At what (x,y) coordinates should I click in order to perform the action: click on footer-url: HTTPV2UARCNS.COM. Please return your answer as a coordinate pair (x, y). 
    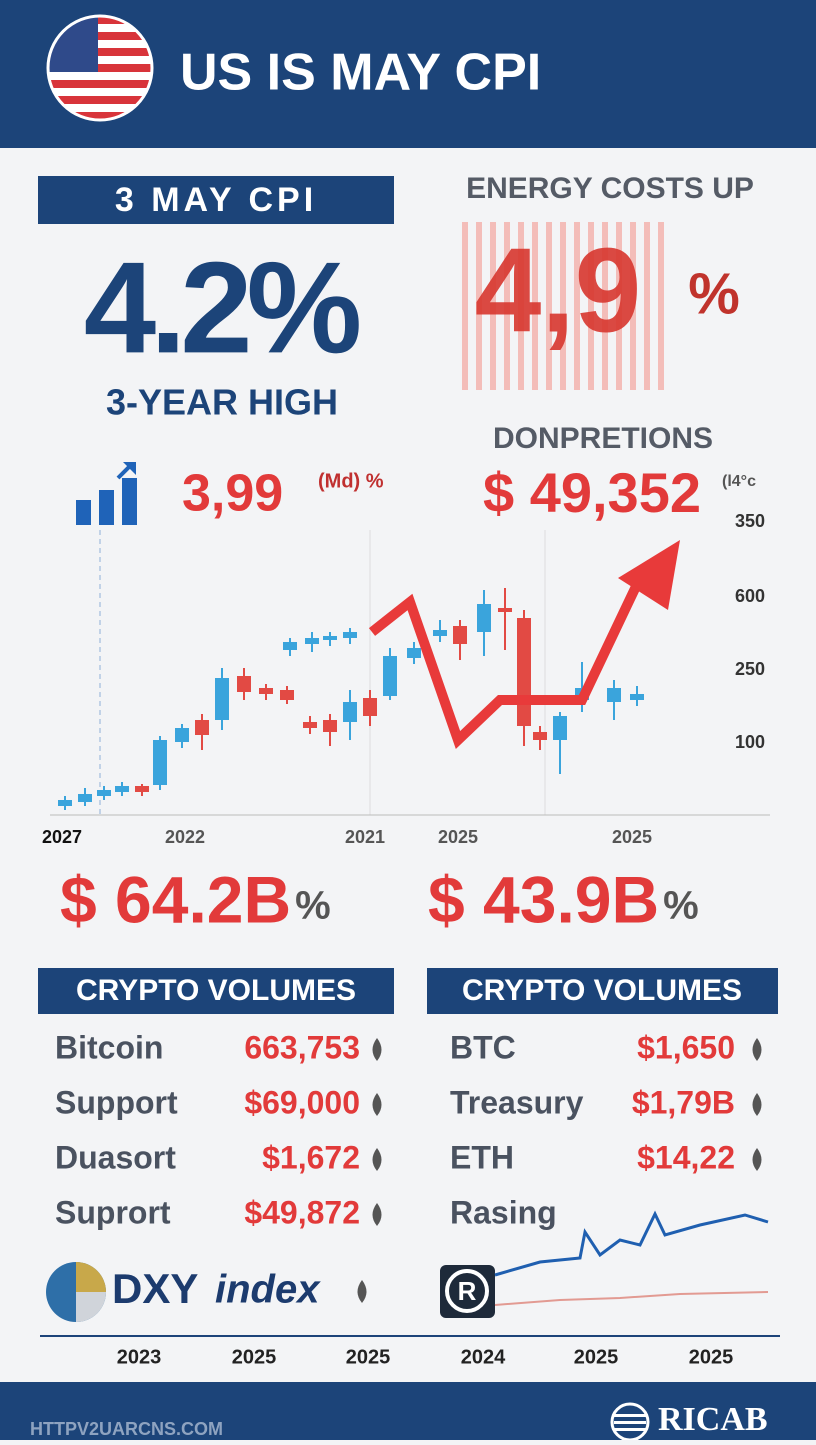
    Looking at the image, I should click on (126, 1429).